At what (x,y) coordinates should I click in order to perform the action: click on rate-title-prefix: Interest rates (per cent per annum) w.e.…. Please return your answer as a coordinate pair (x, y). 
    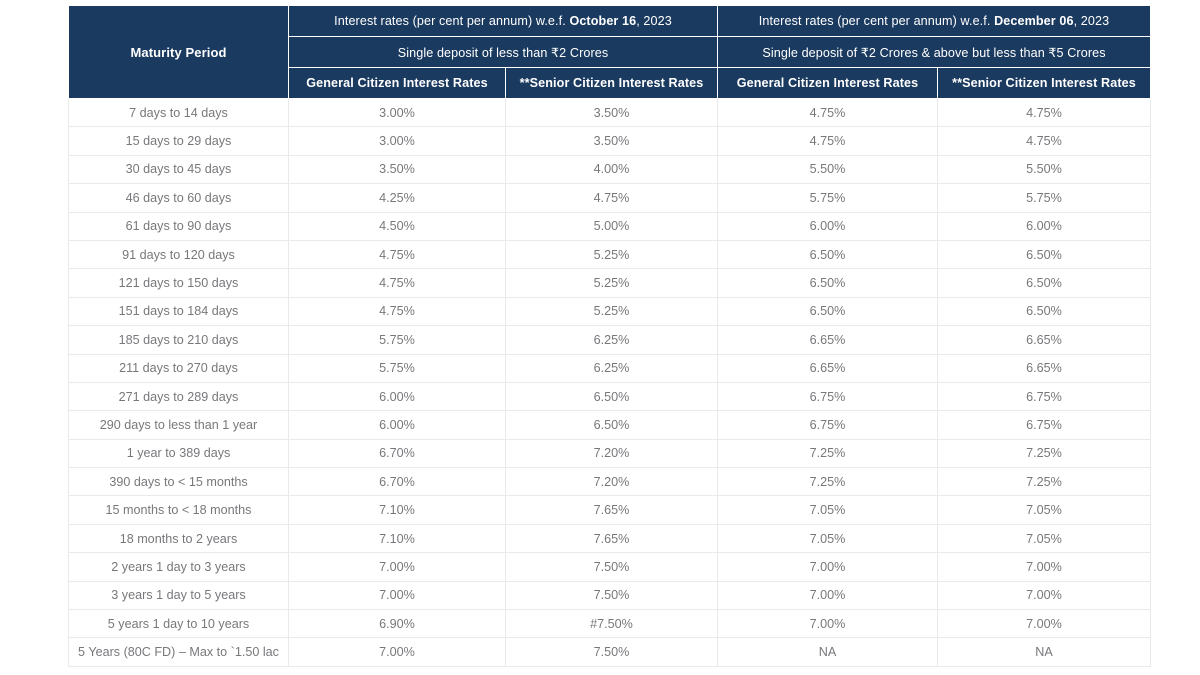
    Looking at the image, I should click on (876, 21).